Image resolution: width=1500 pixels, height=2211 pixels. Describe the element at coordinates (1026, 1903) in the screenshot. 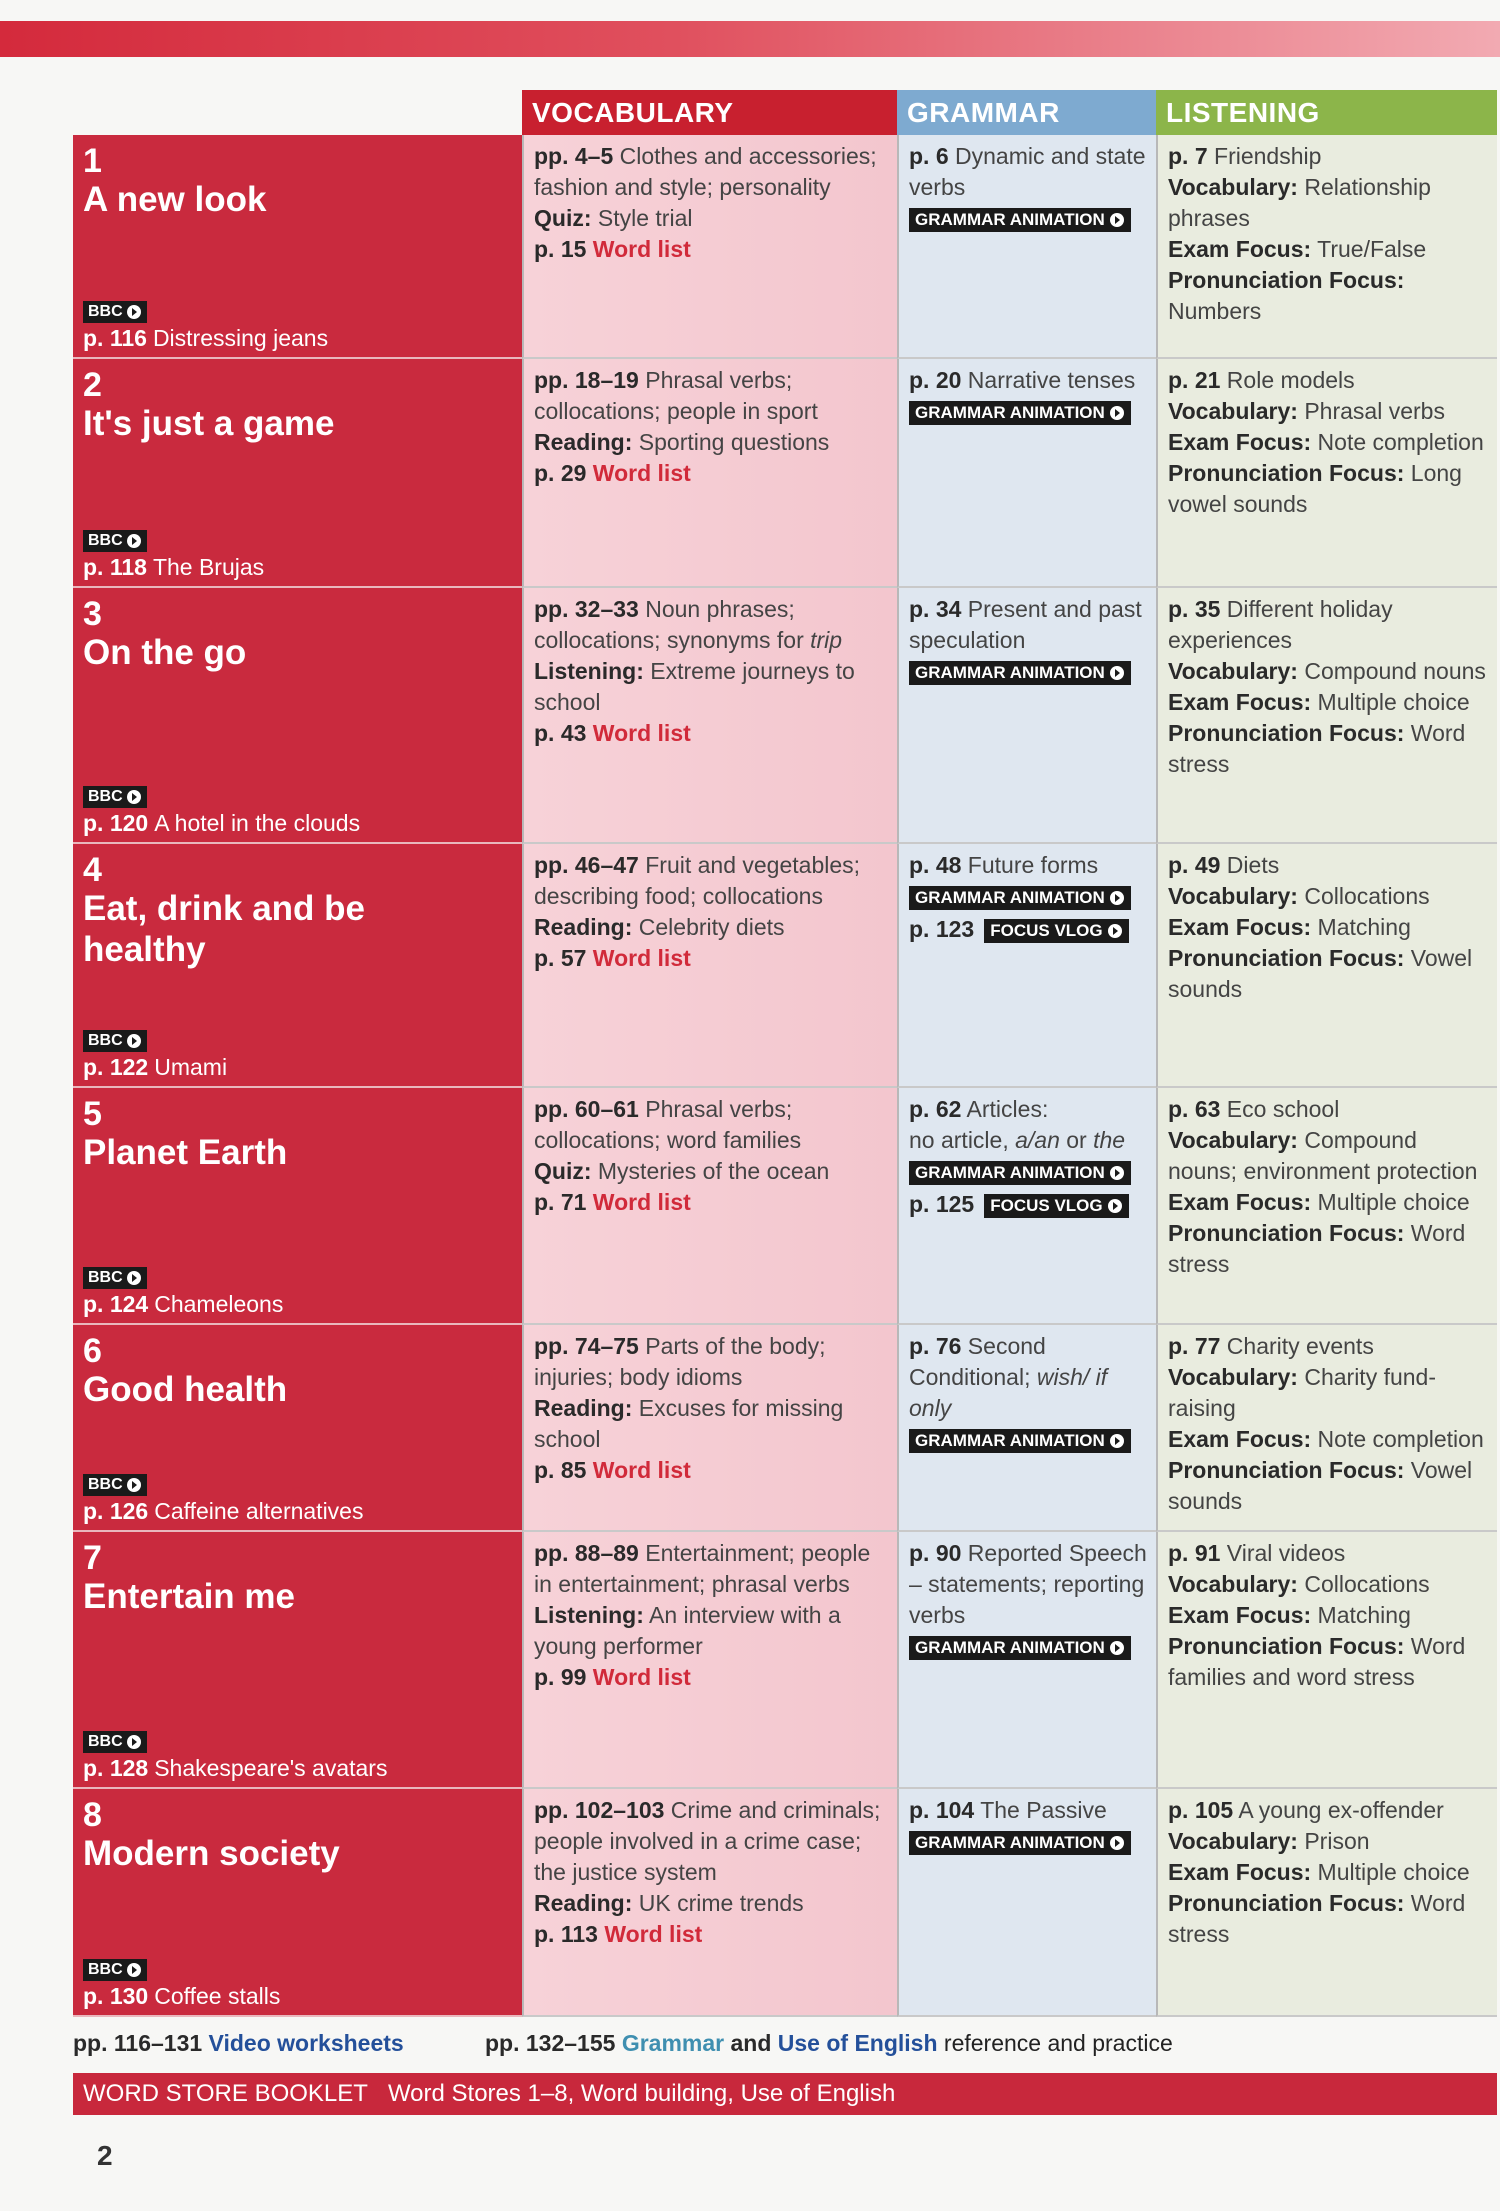

I see `grammar-cell: p. 104 The Passive GRAMMAR ANIMATION` at that location.